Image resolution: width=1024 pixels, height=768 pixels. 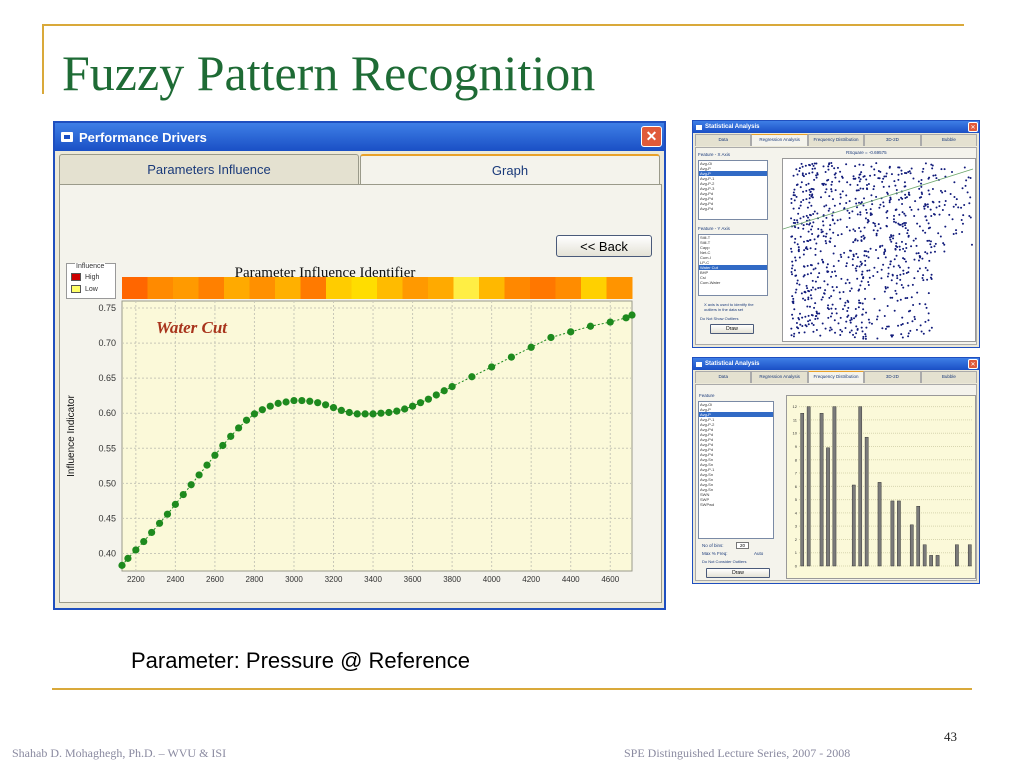 I want to click on sw2-tab-bubble: Bubble, so click(x=949, y=377).